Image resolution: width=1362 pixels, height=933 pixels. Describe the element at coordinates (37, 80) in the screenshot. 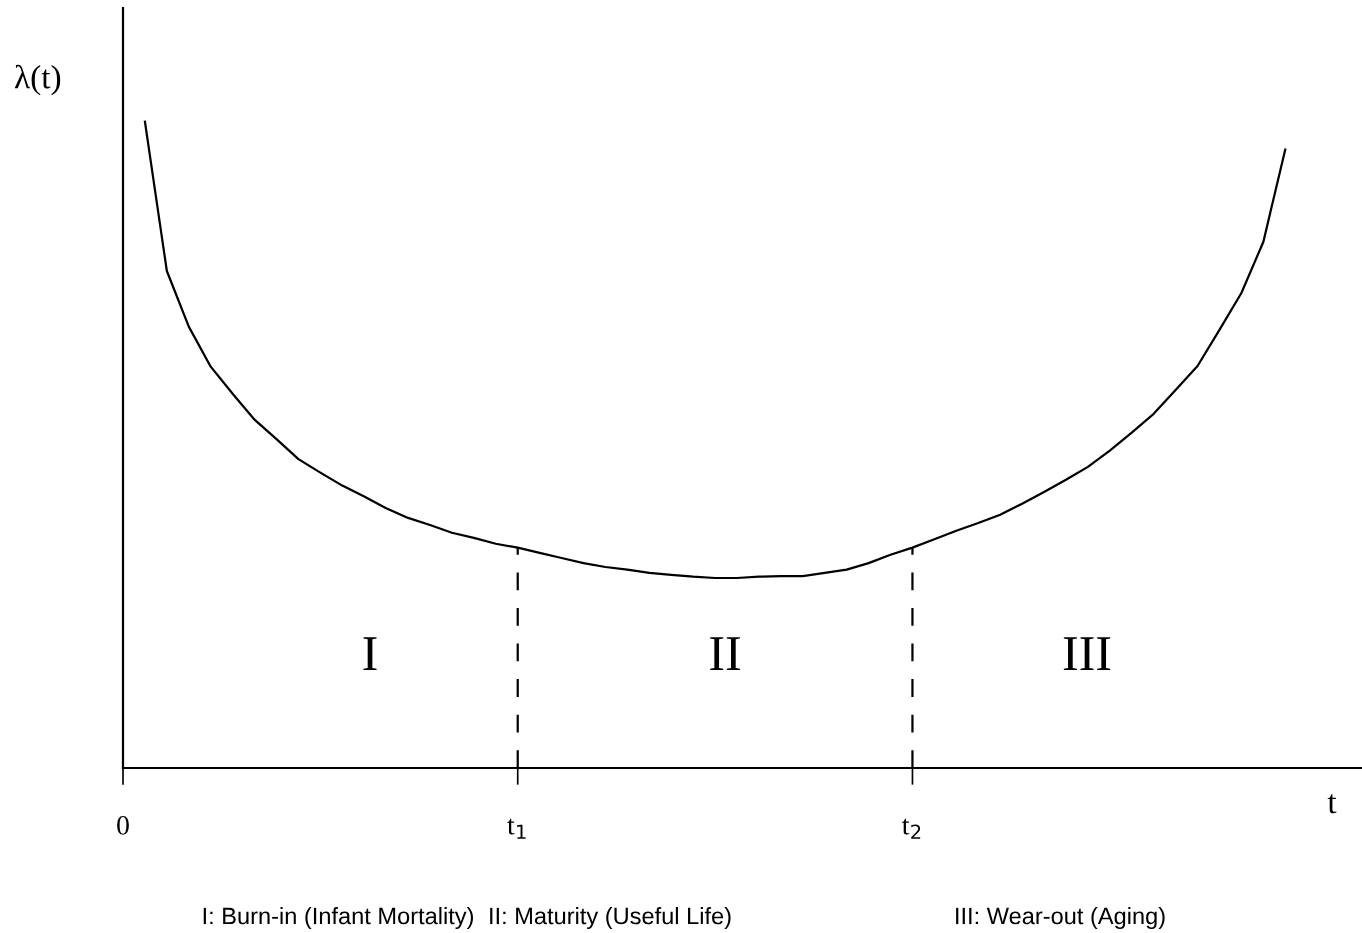

I see `y-axis-title: λ(t)` at that location.